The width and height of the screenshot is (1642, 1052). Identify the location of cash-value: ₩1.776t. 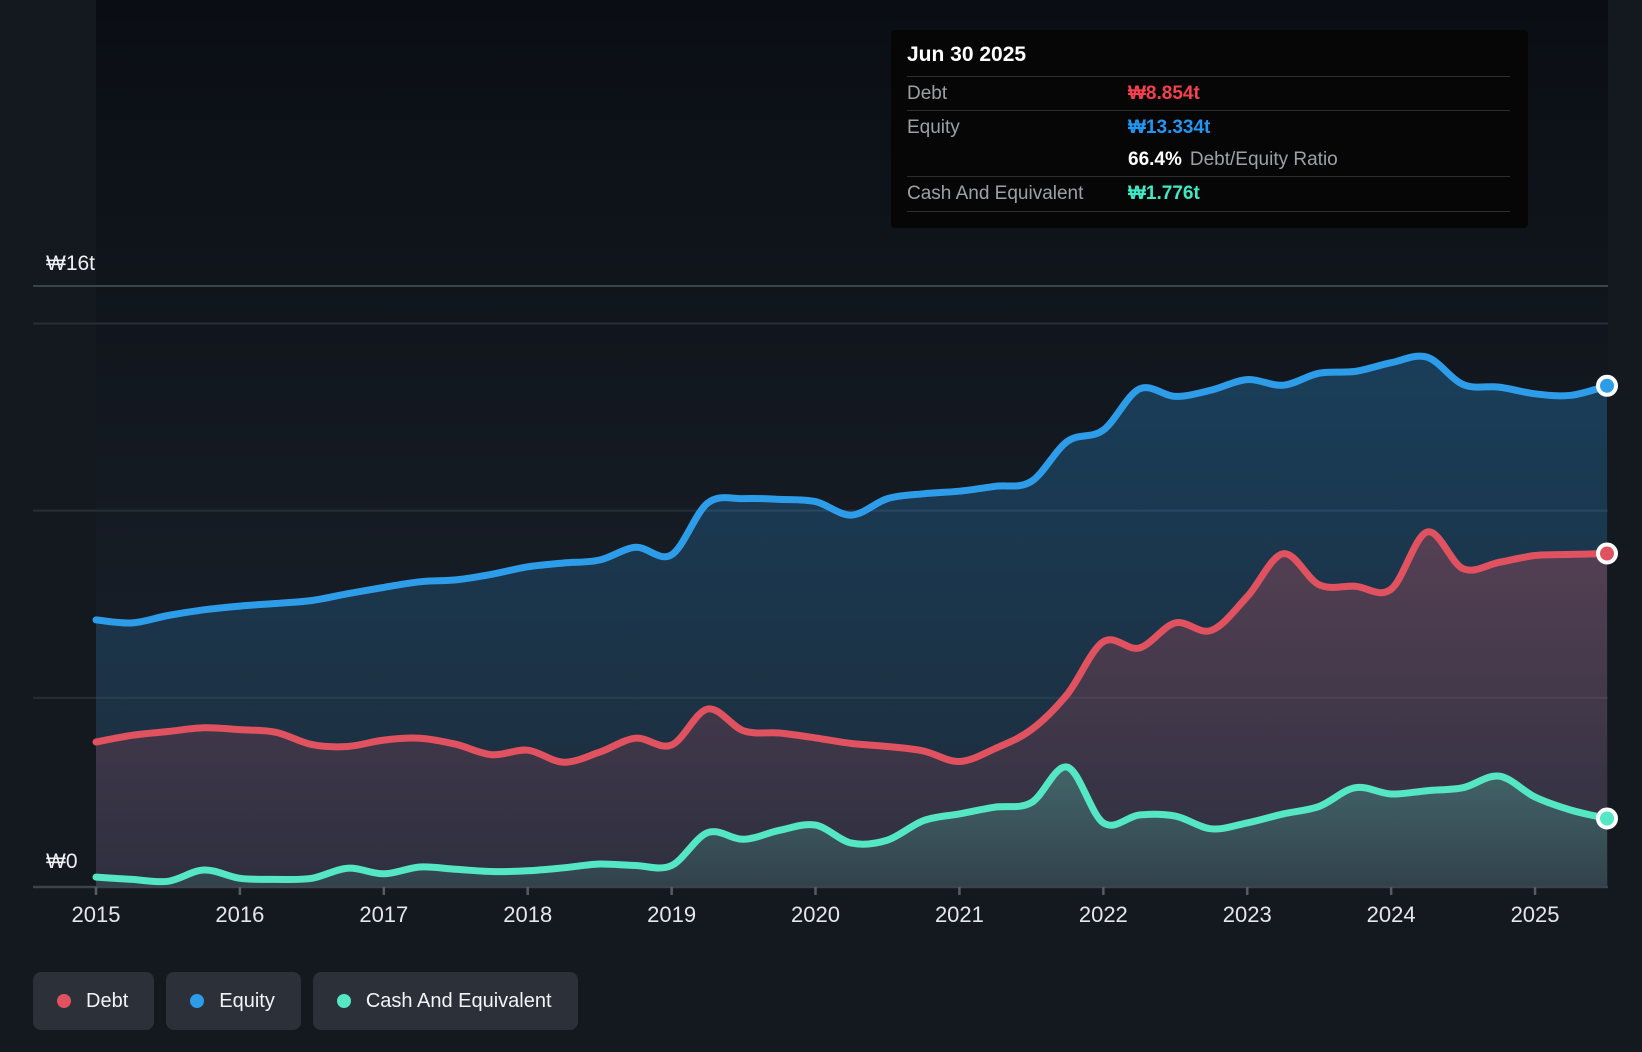
(1164, 193).